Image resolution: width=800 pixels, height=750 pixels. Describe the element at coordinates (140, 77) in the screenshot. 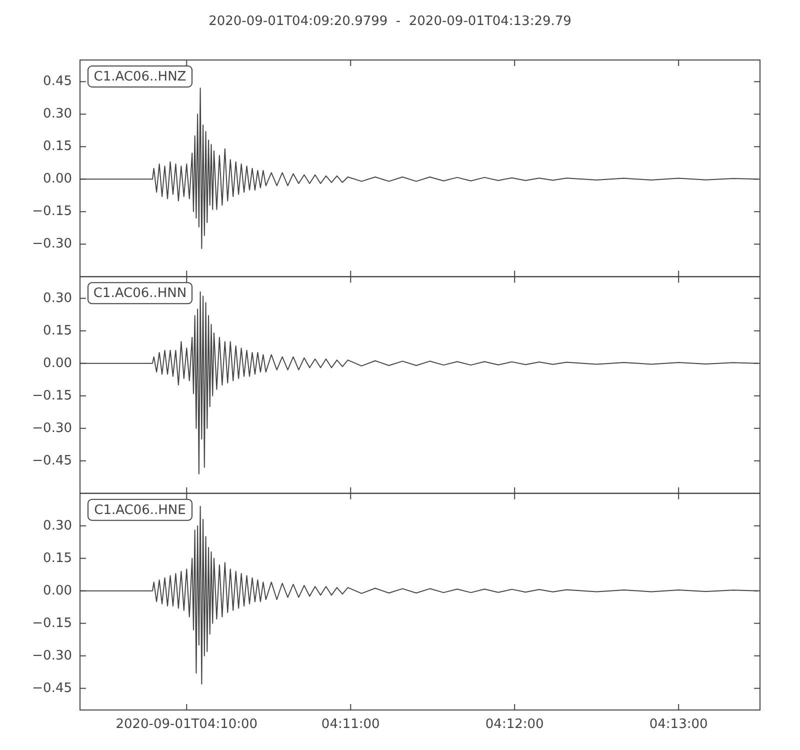

I see `legend-label: C1.AC06..HNZ` at that location.